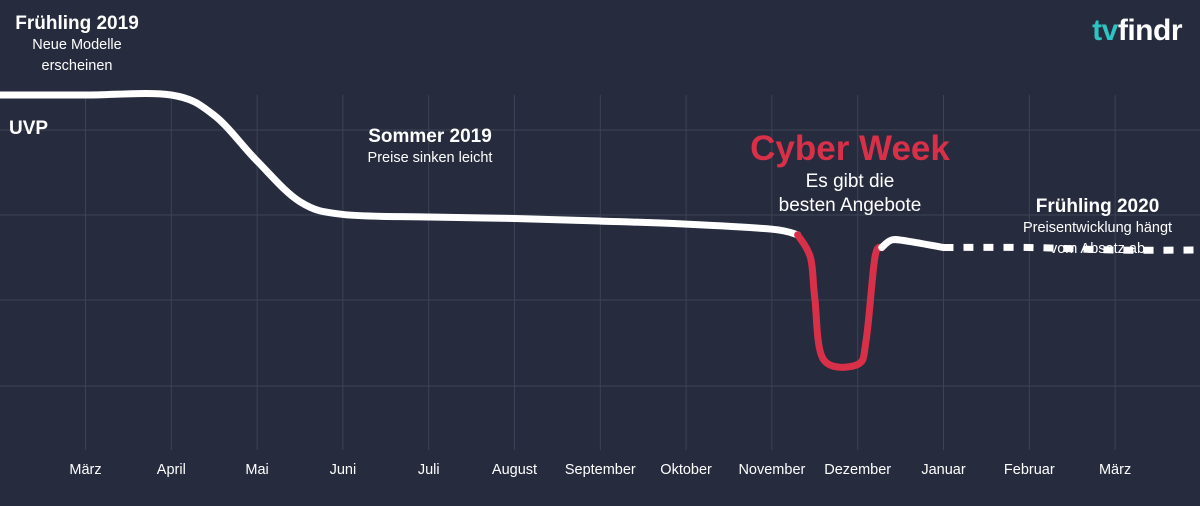 Image resolution: width=1200 pixels, height=506 pixels. Describe the element at coordinates (1150, 30) in the screenshot. I see `logo-part-findr: findr` at that location.